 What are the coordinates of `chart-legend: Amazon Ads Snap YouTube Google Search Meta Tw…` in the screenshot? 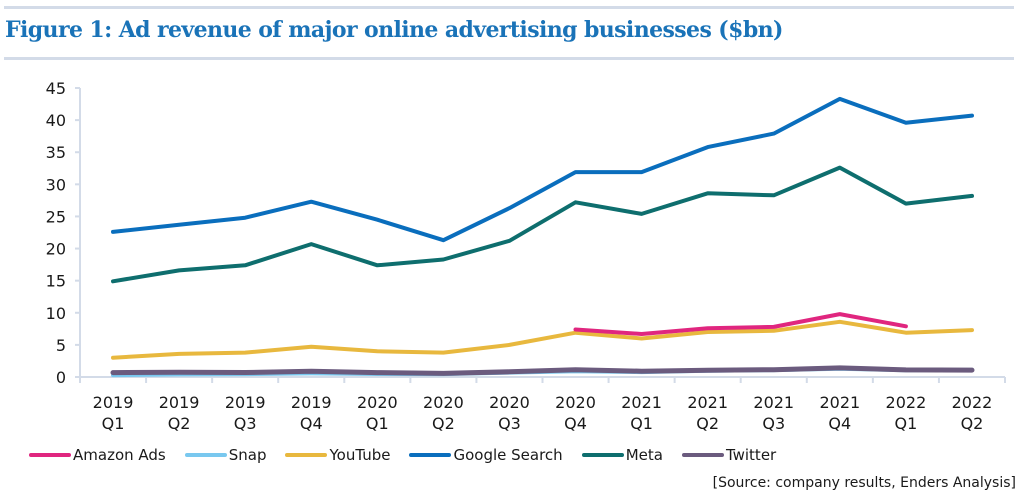 It's located at (412, 455).